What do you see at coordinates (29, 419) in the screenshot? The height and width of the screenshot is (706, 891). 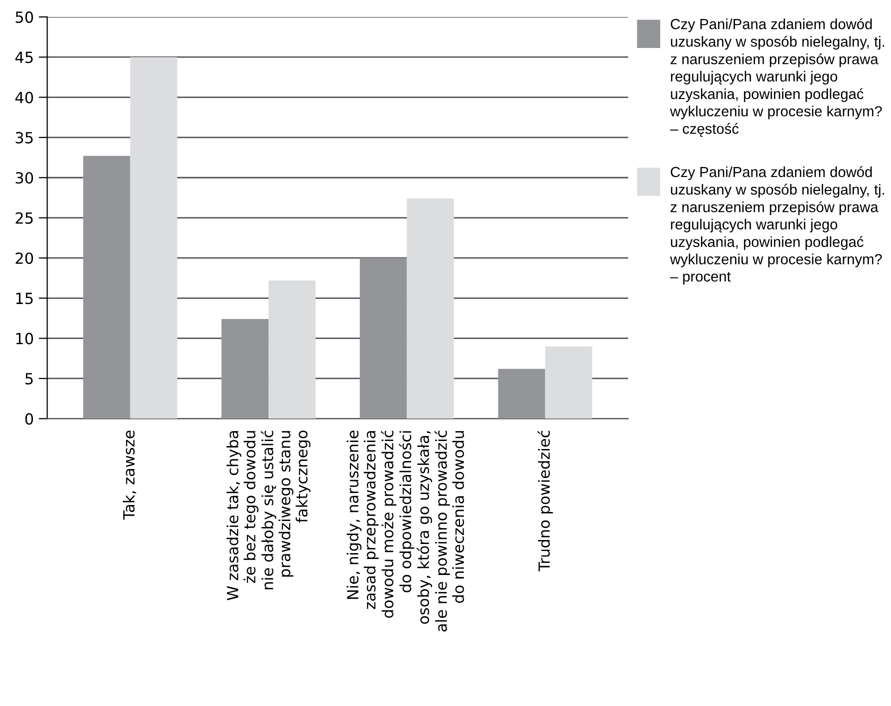 I see `y-tick-label: 0` at bounding box center [29, 419].